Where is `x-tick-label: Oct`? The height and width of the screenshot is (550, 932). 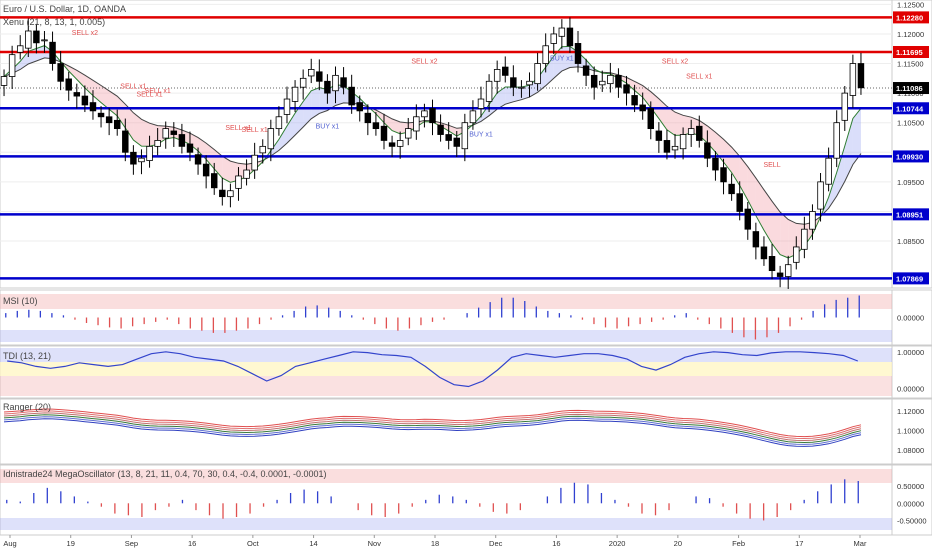
x-tick-label: Oct is located at coordinates (253, 543).